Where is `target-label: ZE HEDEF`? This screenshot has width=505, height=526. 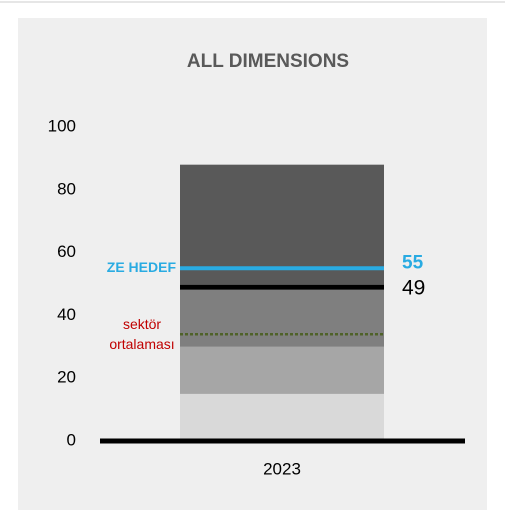
target-label: ZE HEDEF is located at coordinates (142, 267).